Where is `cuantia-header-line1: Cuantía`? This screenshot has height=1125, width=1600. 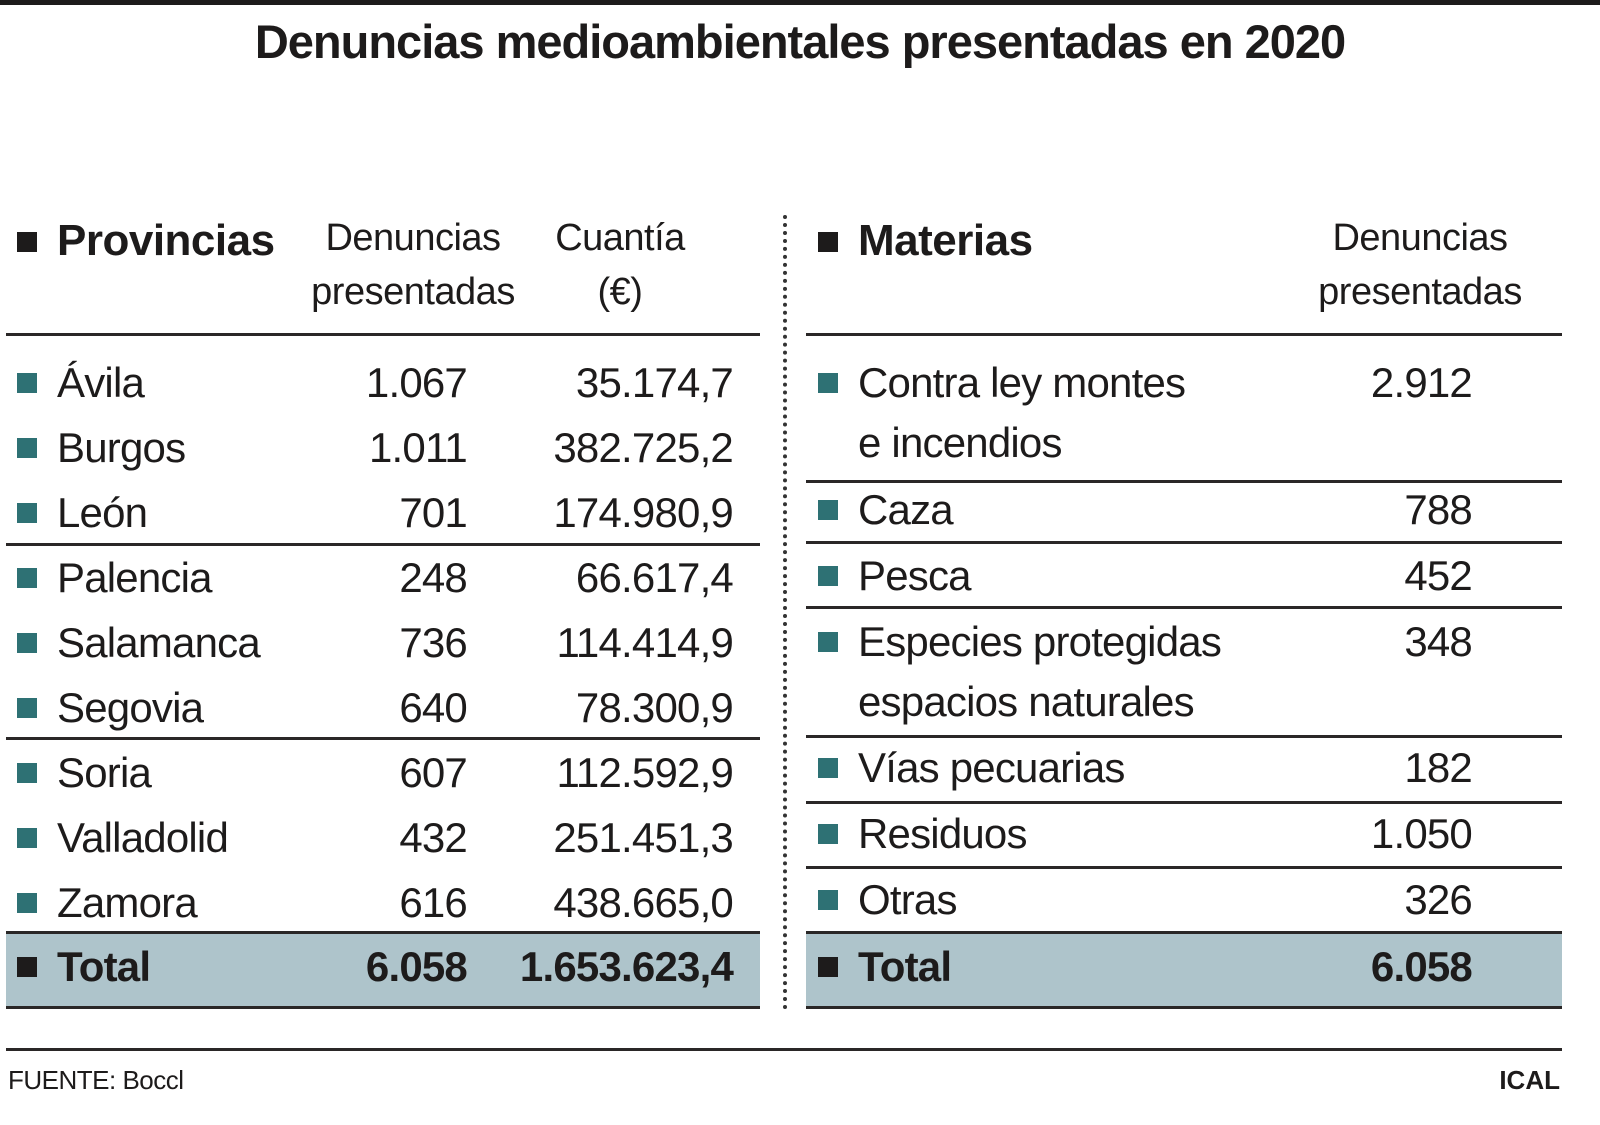 cuantia-header-line1: Cuantía is located at coordinates (620, 238).